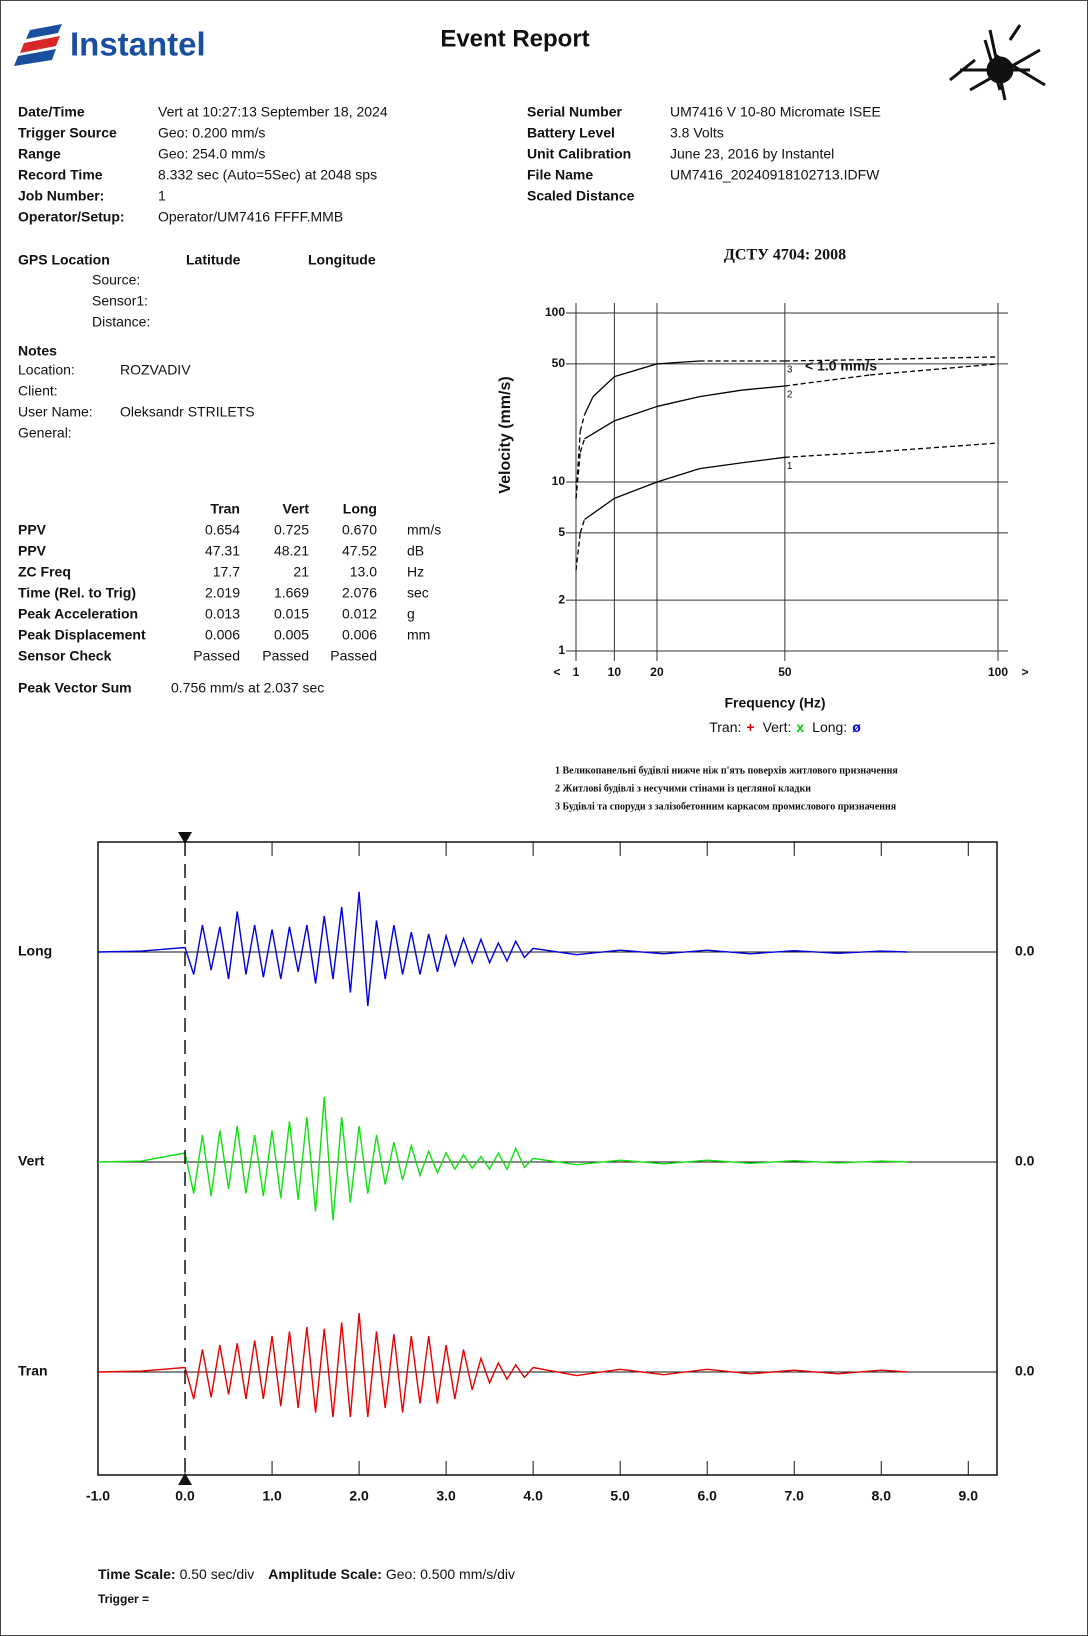  I want to click on legend-symbol: x, so click(800, 727).